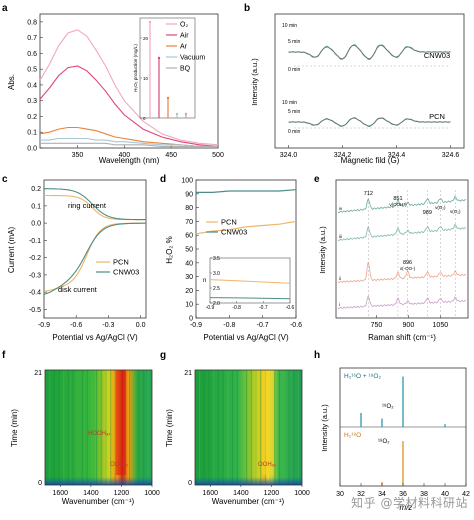 The width and height of the screenshot is (474, 520). I want to click on y-tick-label-a: 0.1, so click(32, 133).